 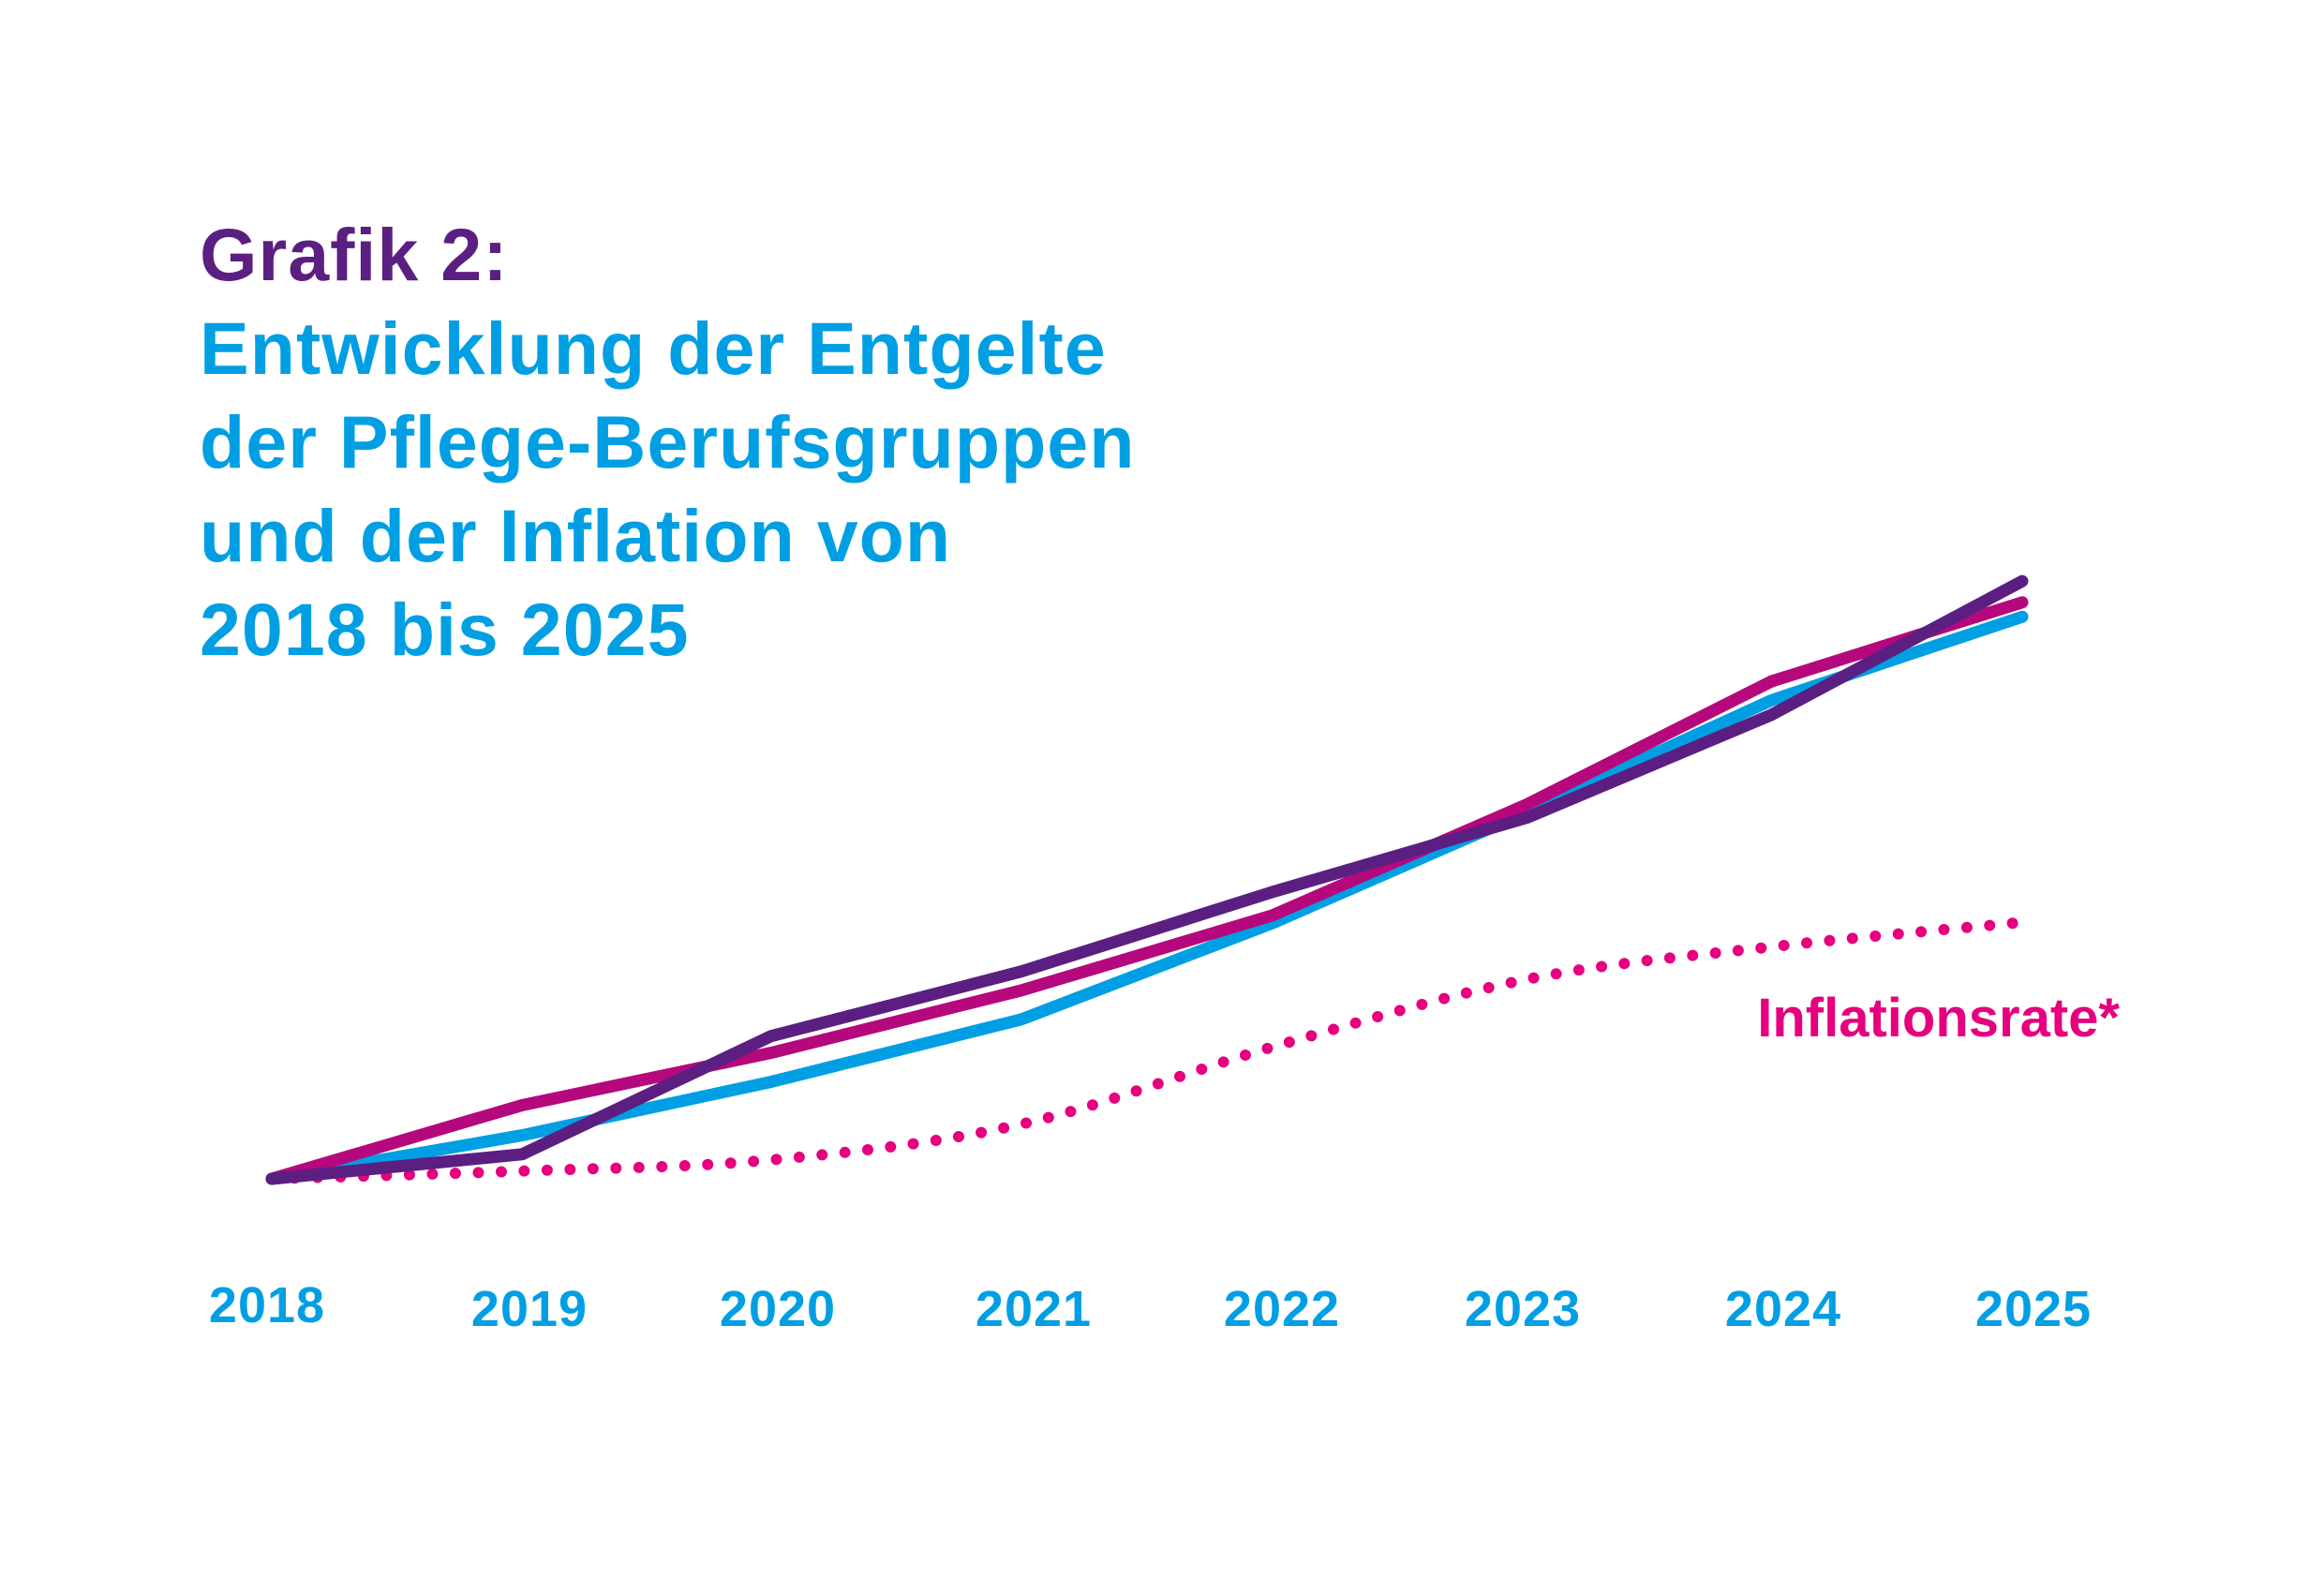 I want to click on chart-title-line-3: und der Inflation von, so click(x=576, y=536).